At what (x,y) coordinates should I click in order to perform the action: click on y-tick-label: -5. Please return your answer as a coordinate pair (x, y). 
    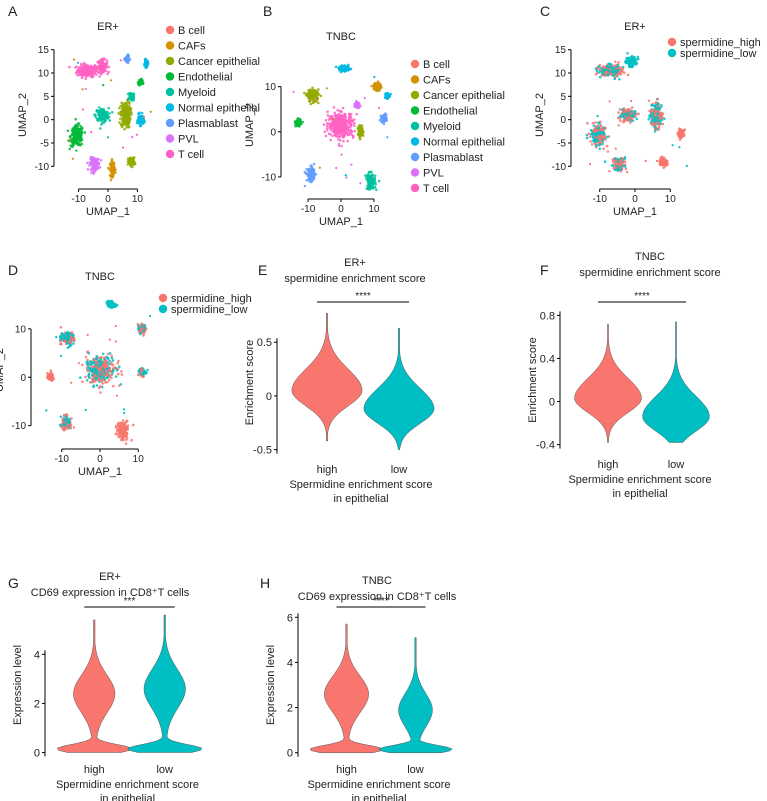
    Looking at the image, I should click on (561, 144).